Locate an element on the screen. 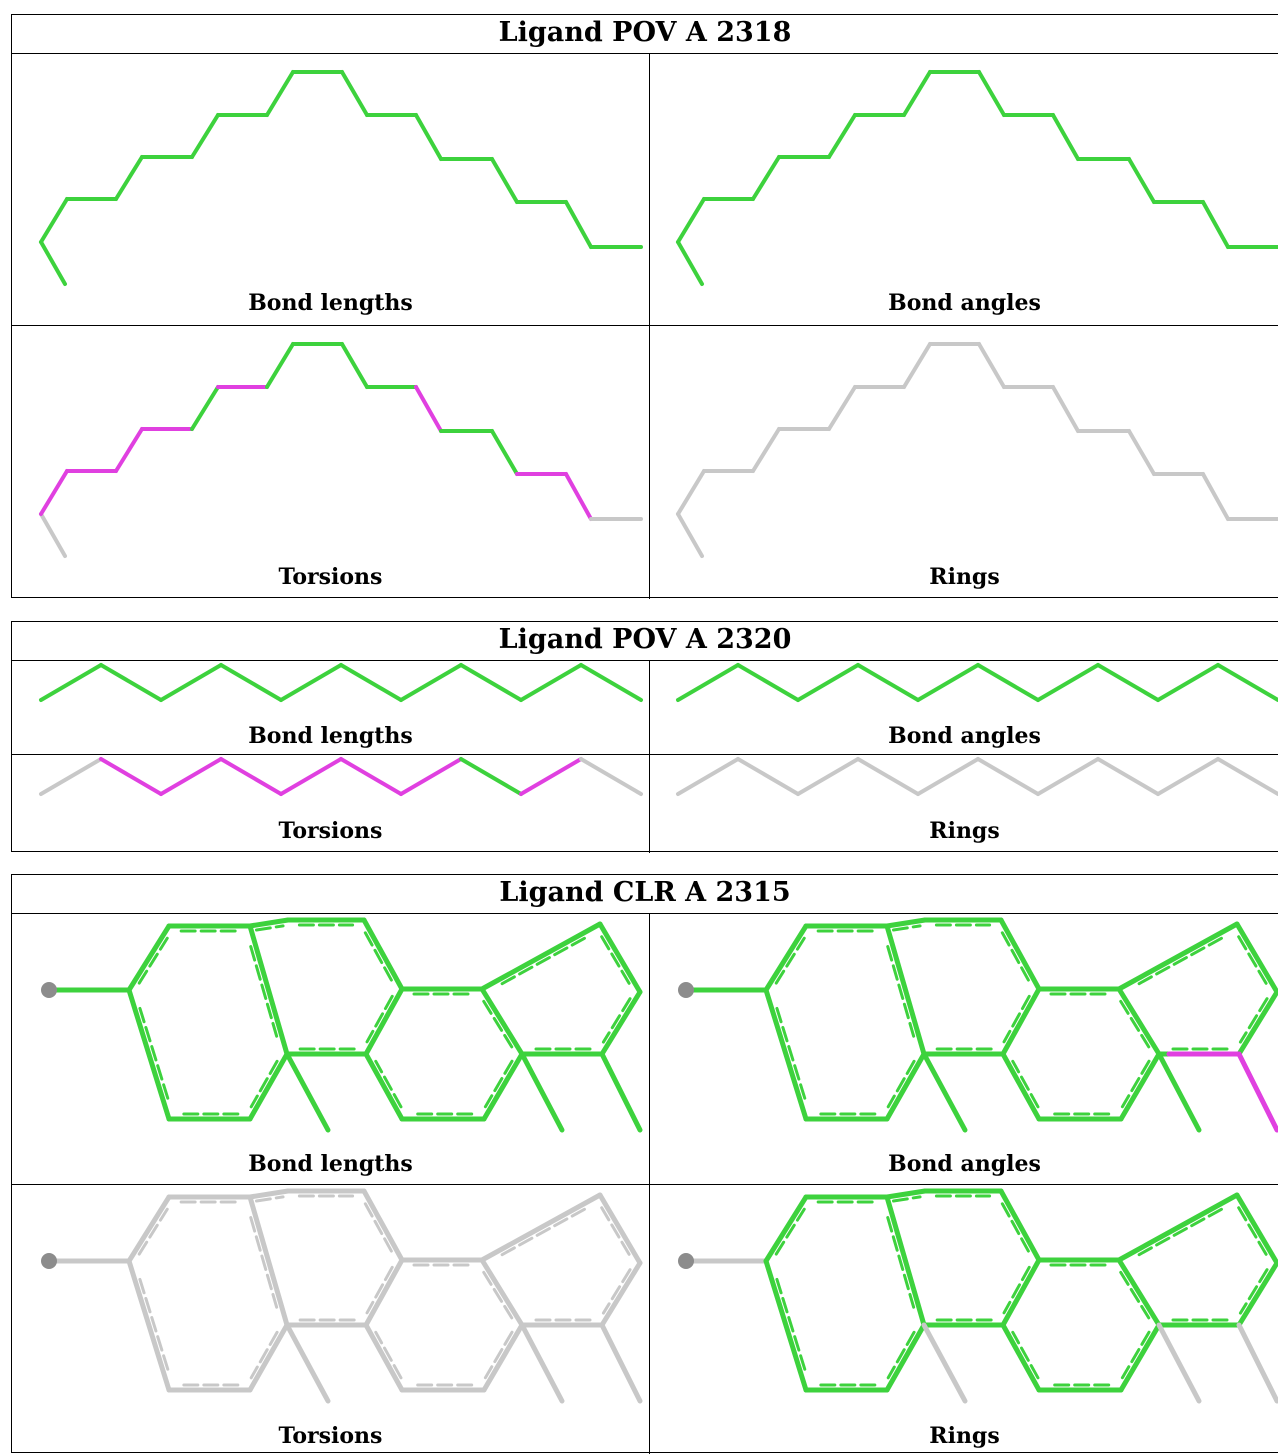 This screenshot has height=1454, width=1278. panel-title: Ligand CLR A 2315 is located at coordinates (645, 892).